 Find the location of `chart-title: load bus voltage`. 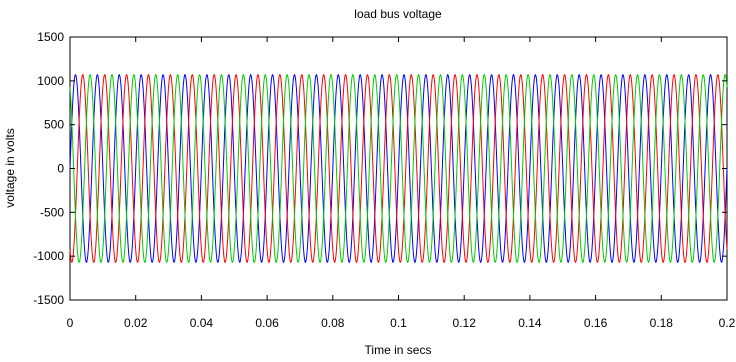

chart-title: load bus voltage is located at coordinates (398, 14).